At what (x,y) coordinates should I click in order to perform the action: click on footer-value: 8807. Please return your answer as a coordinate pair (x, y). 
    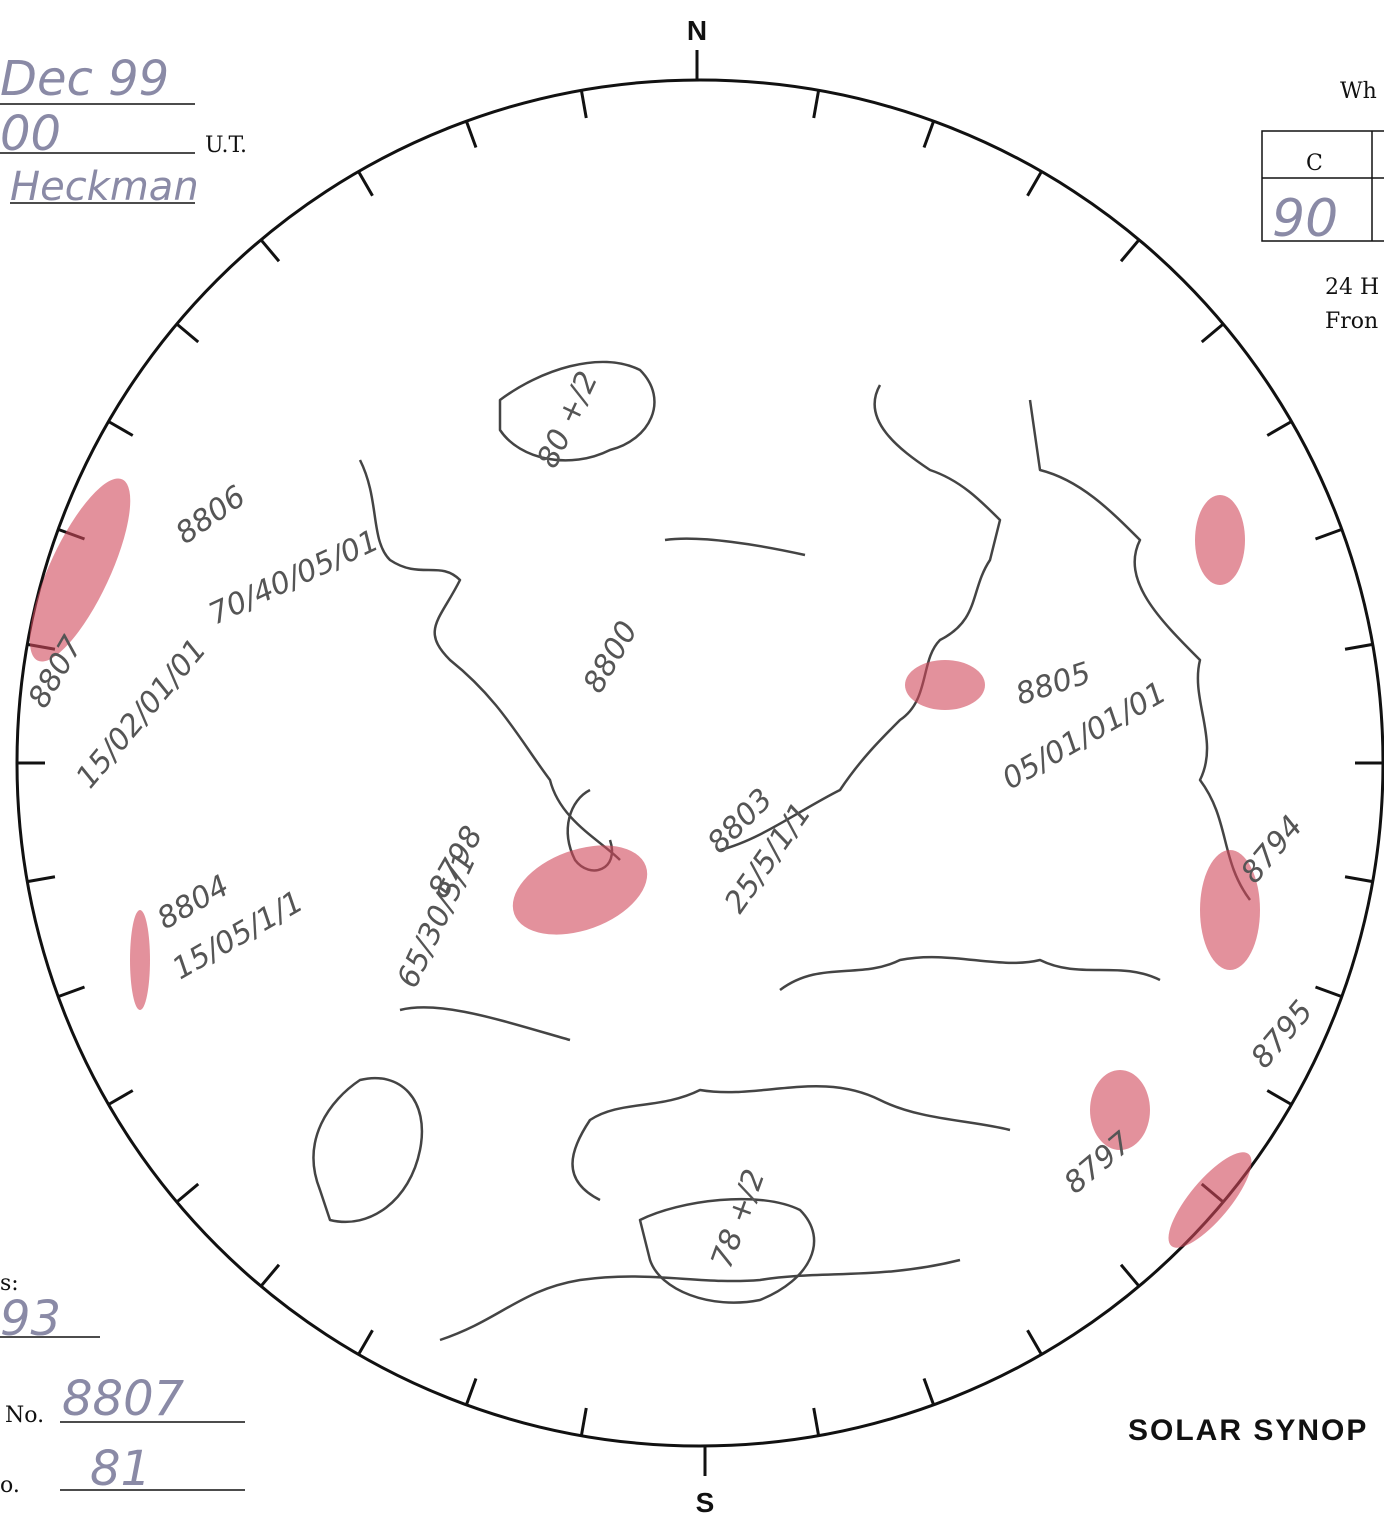
    Looking at the image, I should click on (123, 1399).